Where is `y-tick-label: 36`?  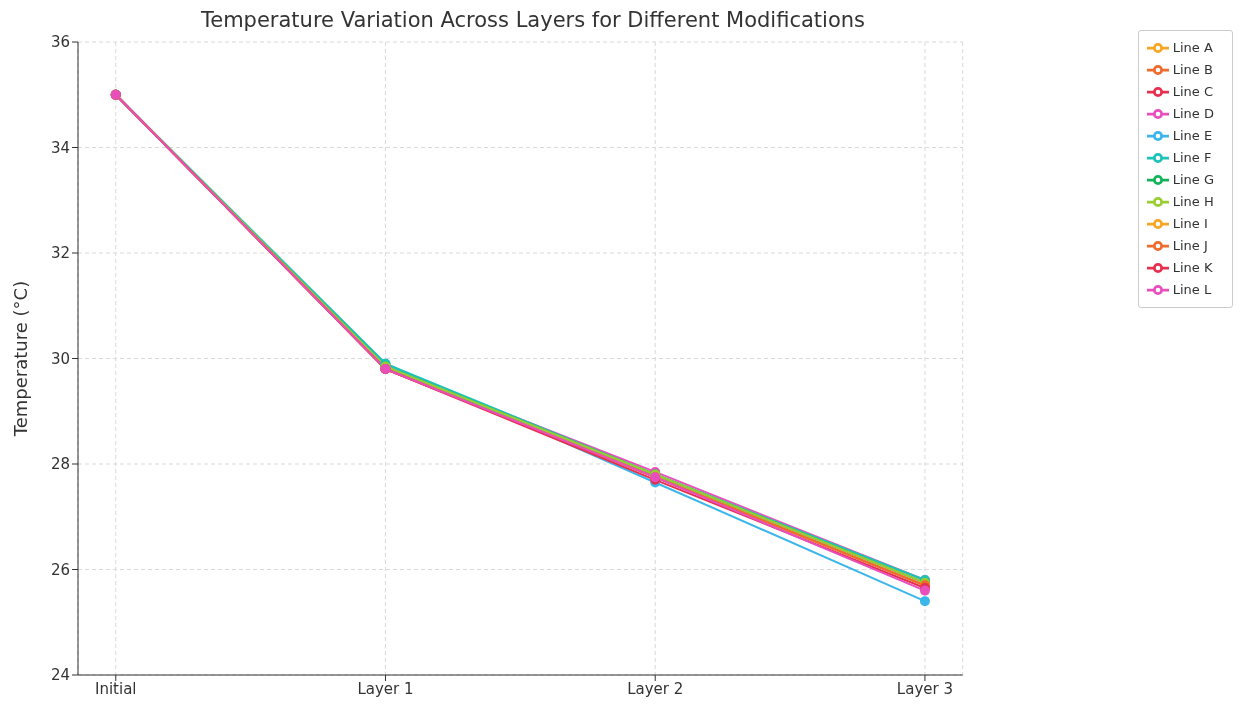 y-tick-label: 36 is located at coordinates (60, 42).